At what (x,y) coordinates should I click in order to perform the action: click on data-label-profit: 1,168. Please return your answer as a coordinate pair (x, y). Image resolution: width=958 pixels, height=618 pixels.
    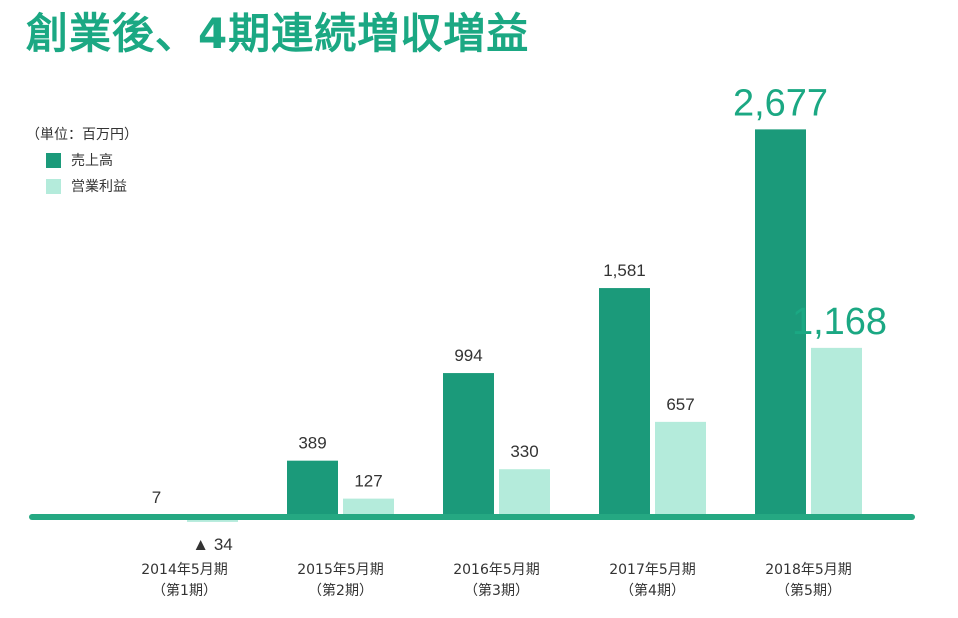
    Looking at the image, I should click on (839, 322).